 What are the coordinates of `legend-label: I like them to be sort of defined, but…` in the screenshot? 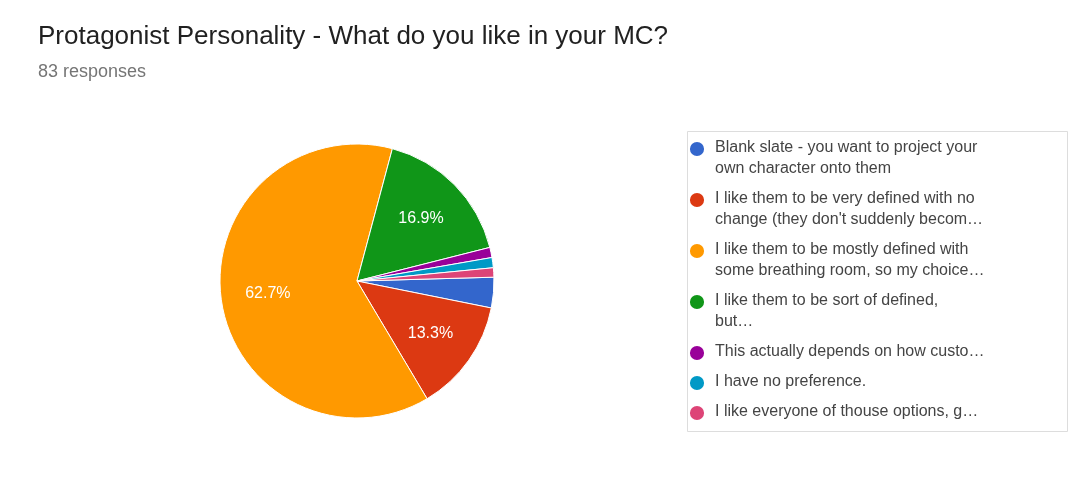 It's located at (827, 310).